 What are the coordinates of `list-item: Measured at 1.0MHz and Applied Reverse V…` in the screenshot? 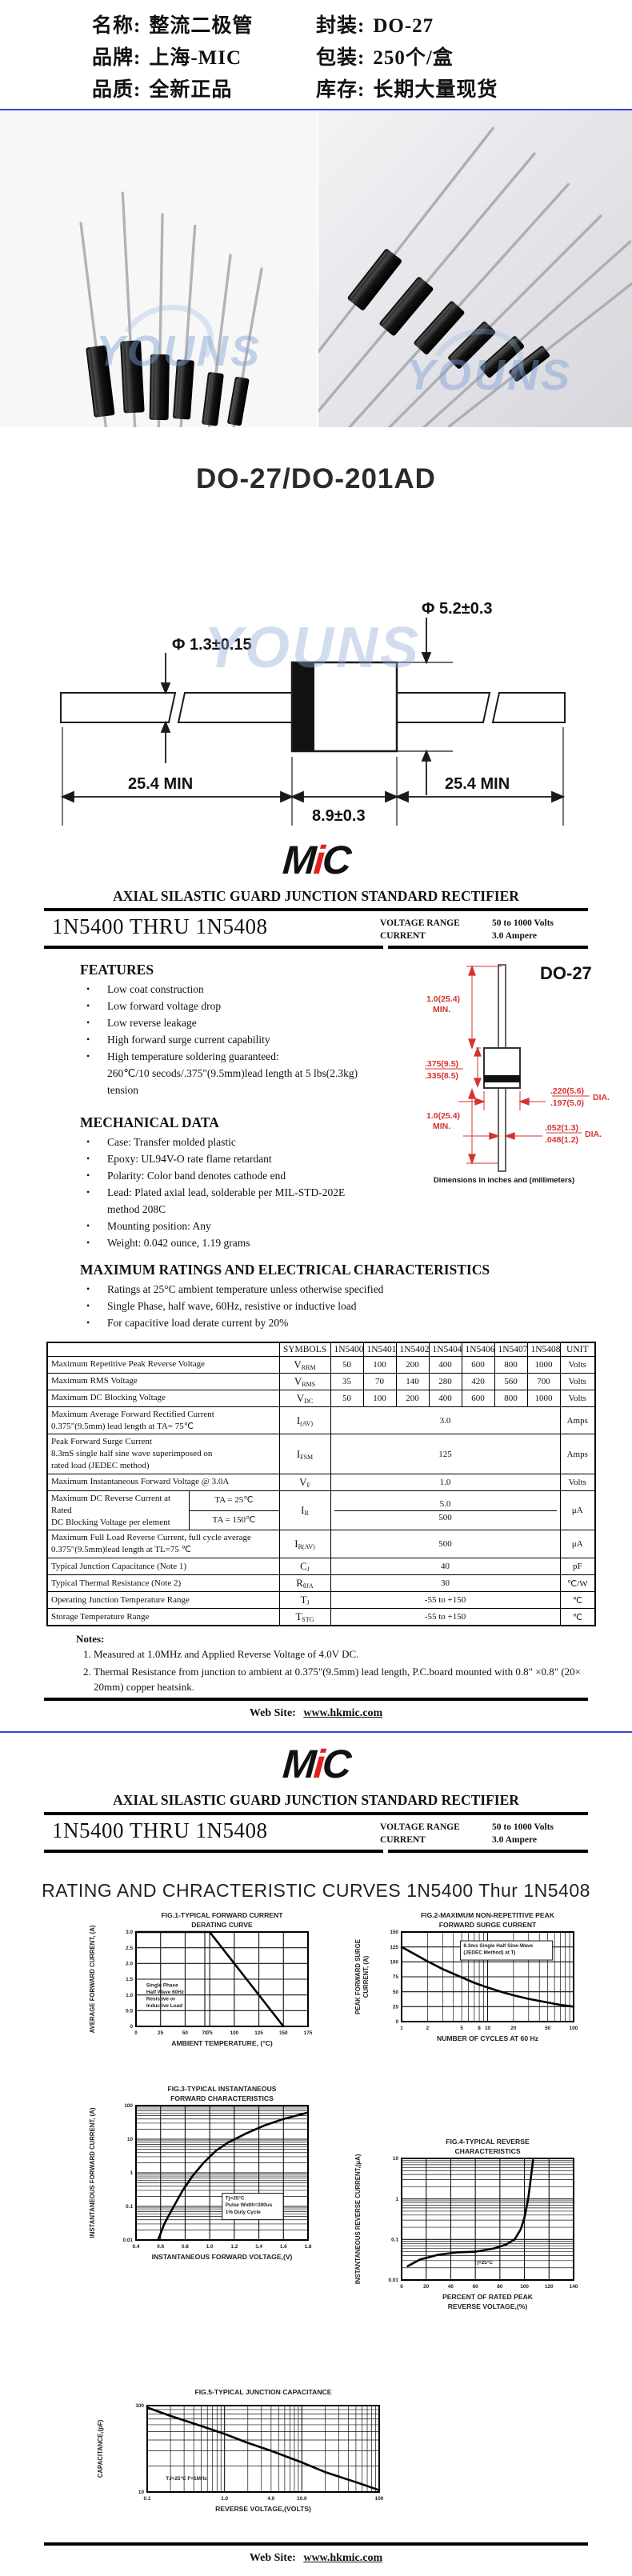 It's located at (341, 1654).